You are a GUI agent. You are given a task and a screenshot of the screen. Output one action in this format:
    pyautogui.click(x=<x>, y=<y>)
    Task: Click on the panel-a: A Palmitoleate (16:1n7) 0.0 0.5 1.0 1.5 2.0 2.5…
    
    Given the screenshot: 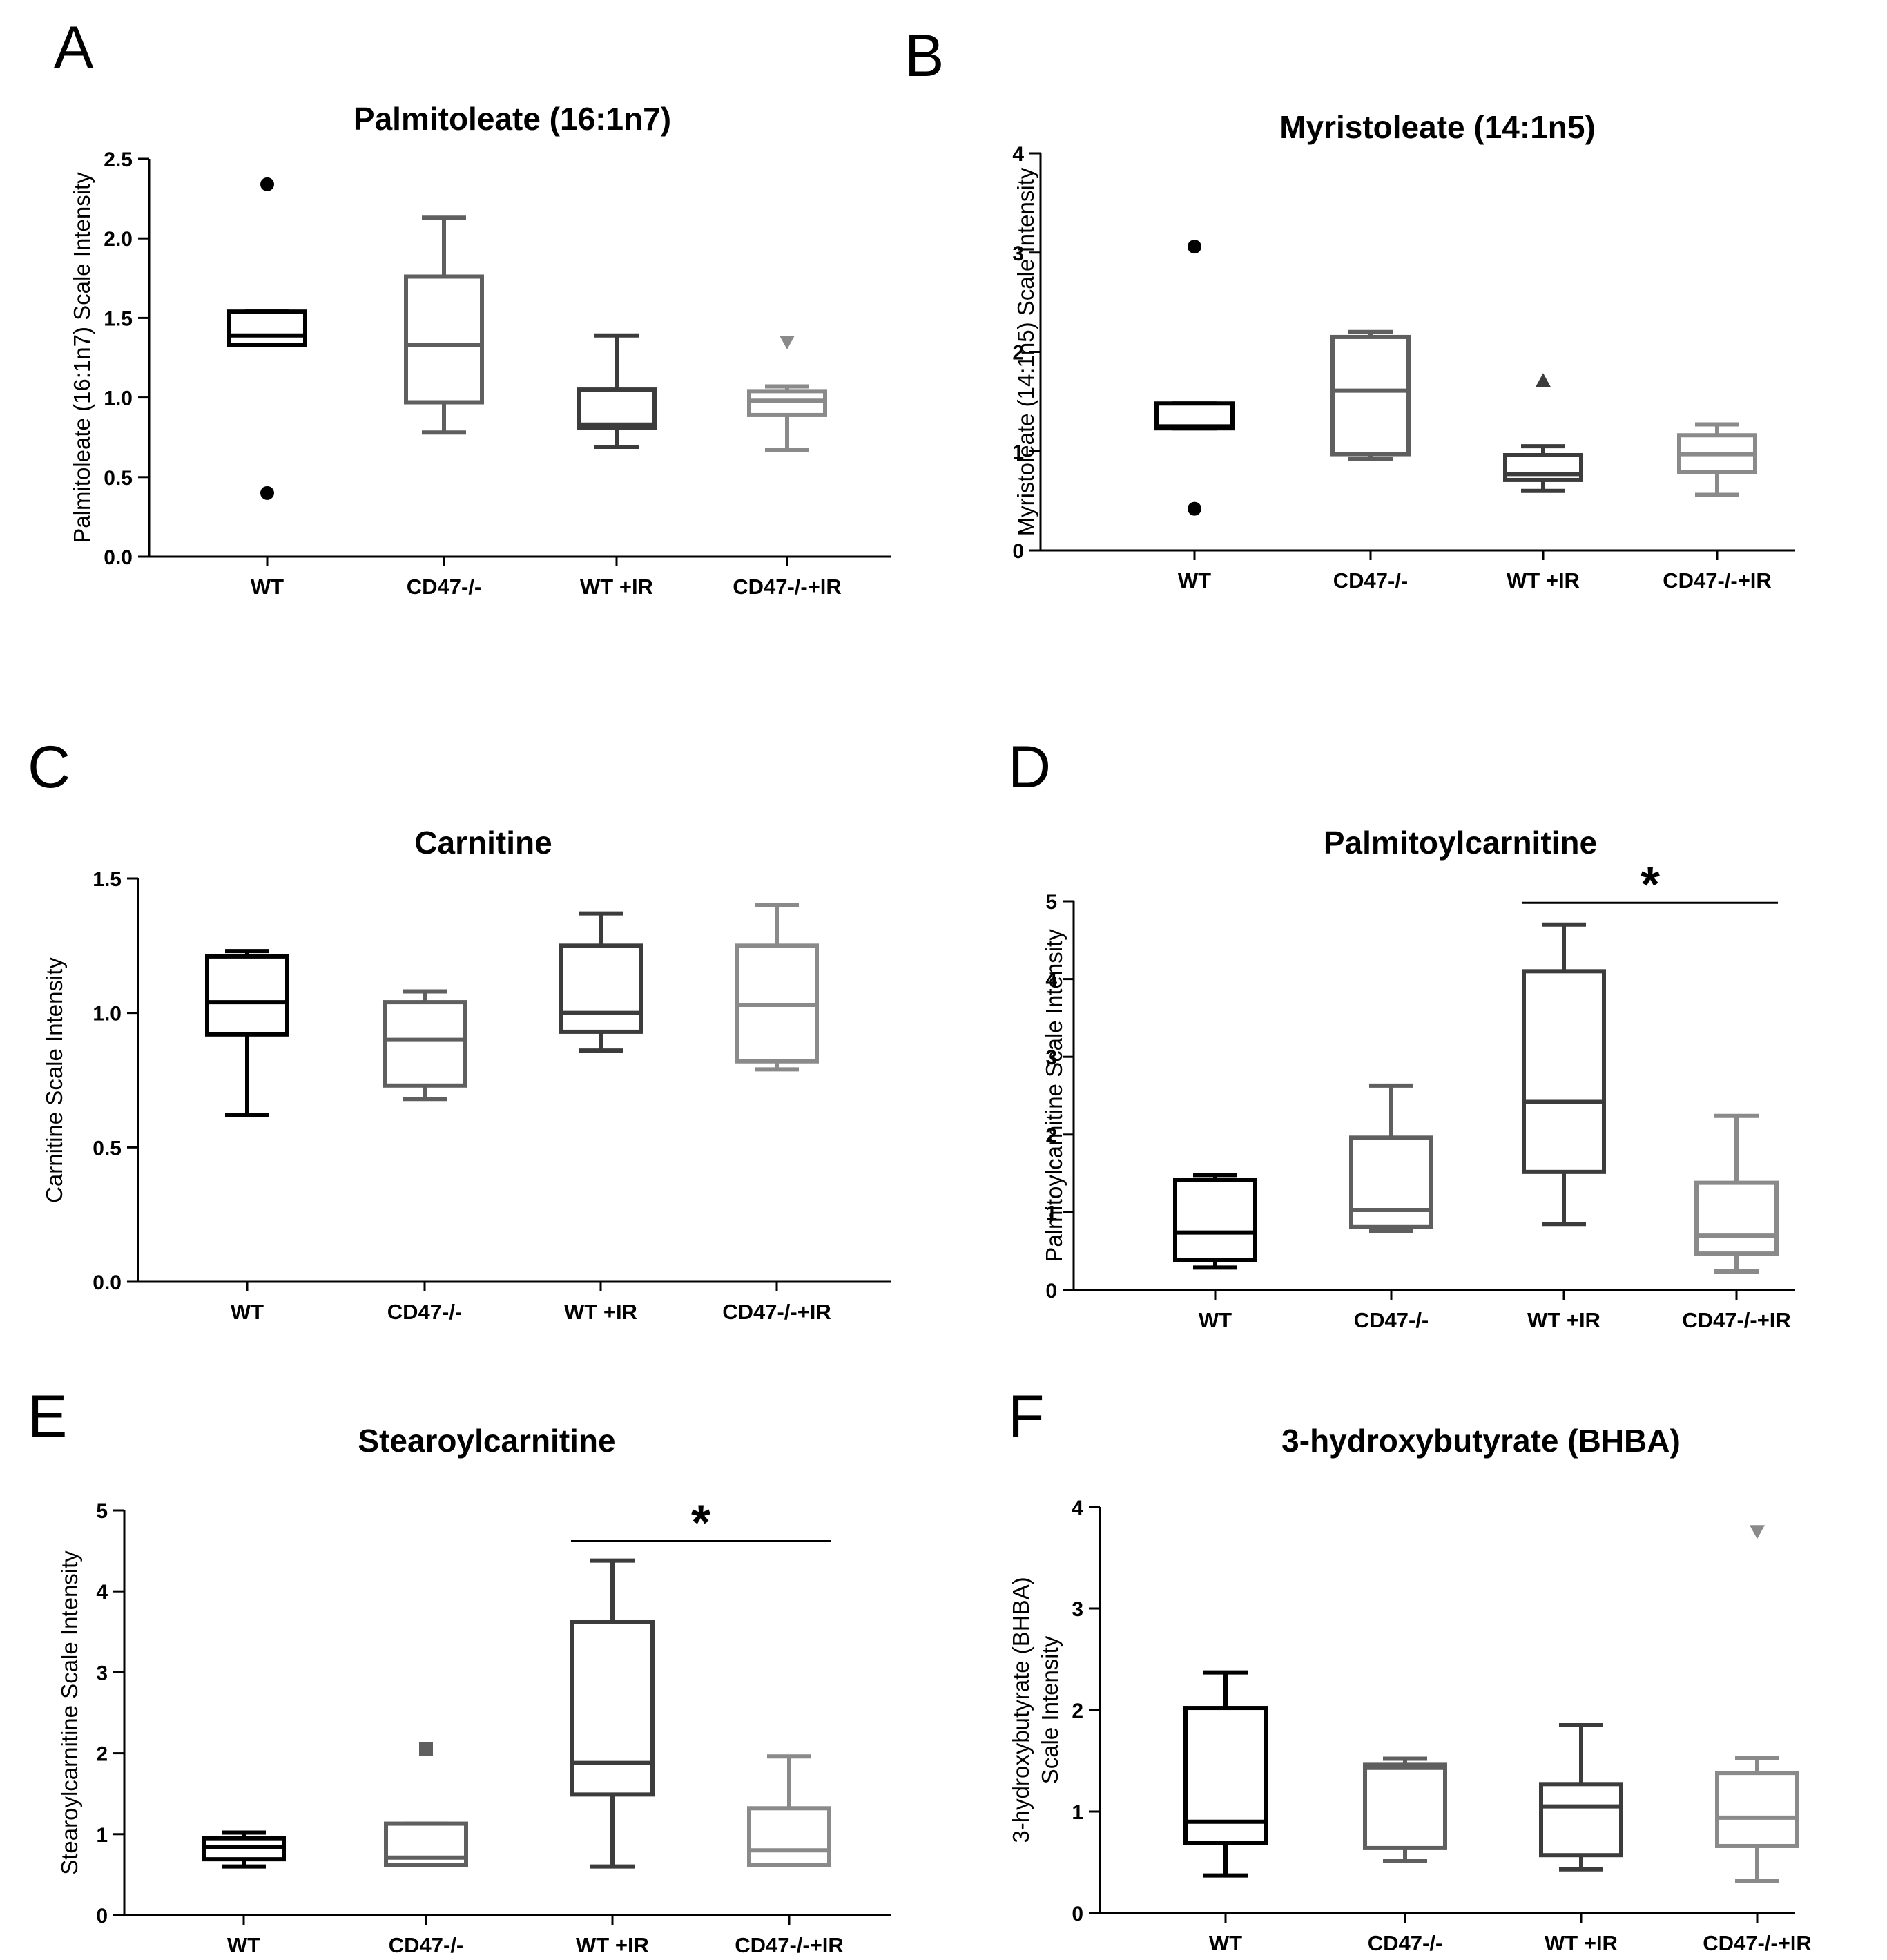 What is the action you would take?
    pyautogui.click(x=473, y=307)
    